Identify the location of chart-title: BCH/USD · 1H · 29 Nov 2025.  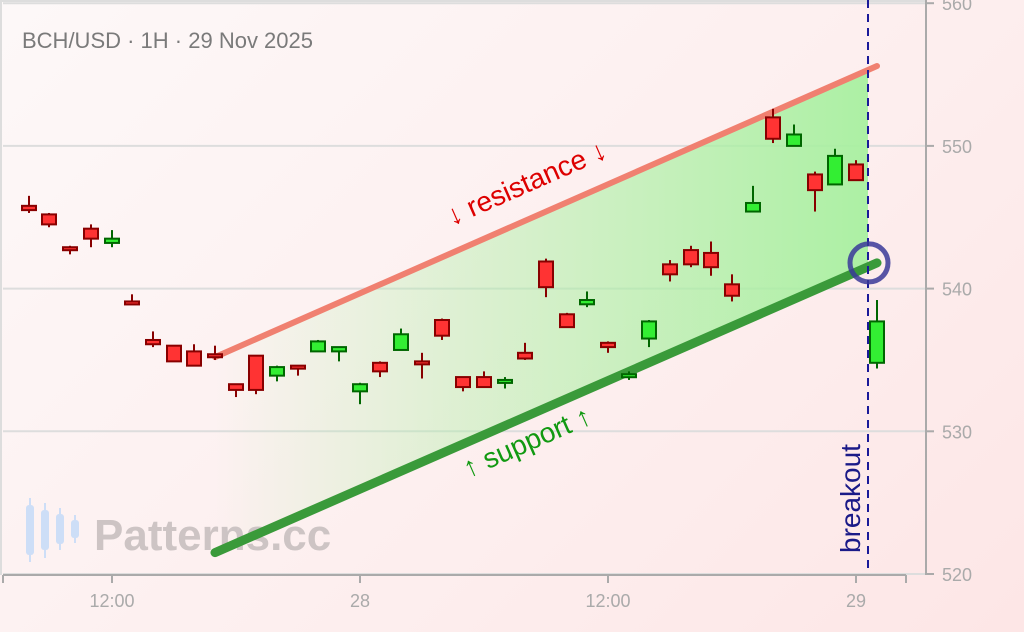
(167, 40).